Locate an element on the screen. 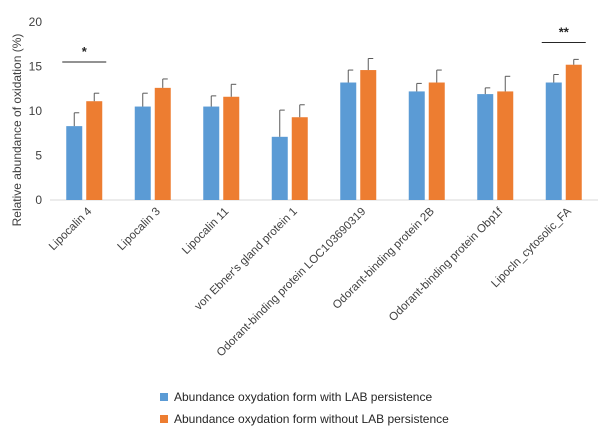 The image size is (611, 430). x-tick-label: Lipocalin 4 is located at coordinates (71, 229).